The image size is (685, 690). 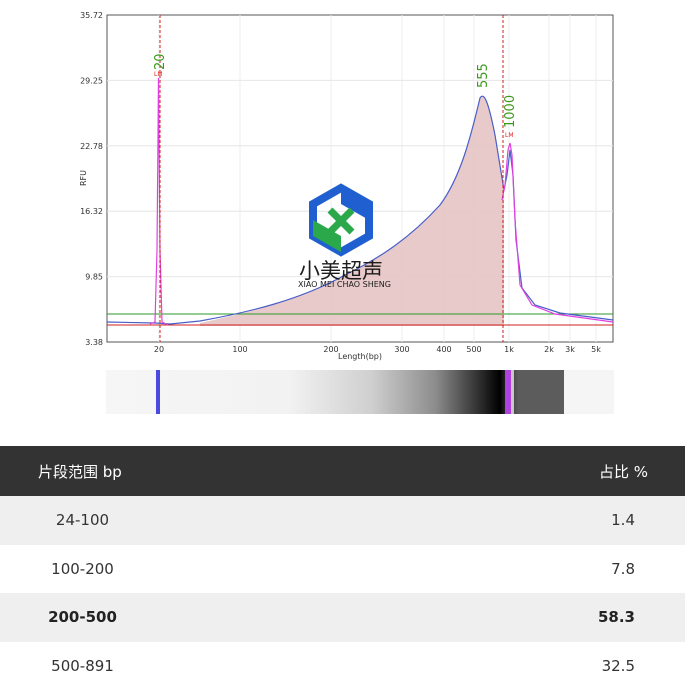 What do you see at coordinates (443, 349) in the screenshot?
I see `x-tick-label: 400` at bounding box center [443, 349].